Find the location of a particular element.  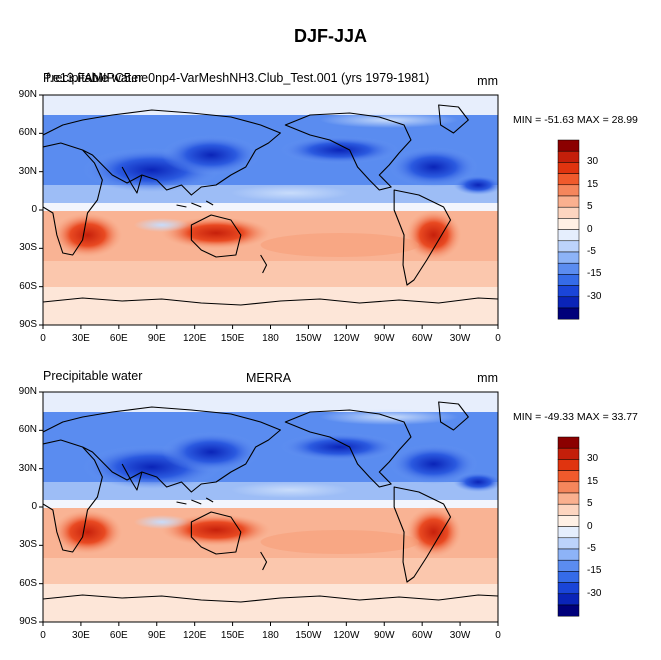

panel1-colorbar is located at coordinates (568, 229).